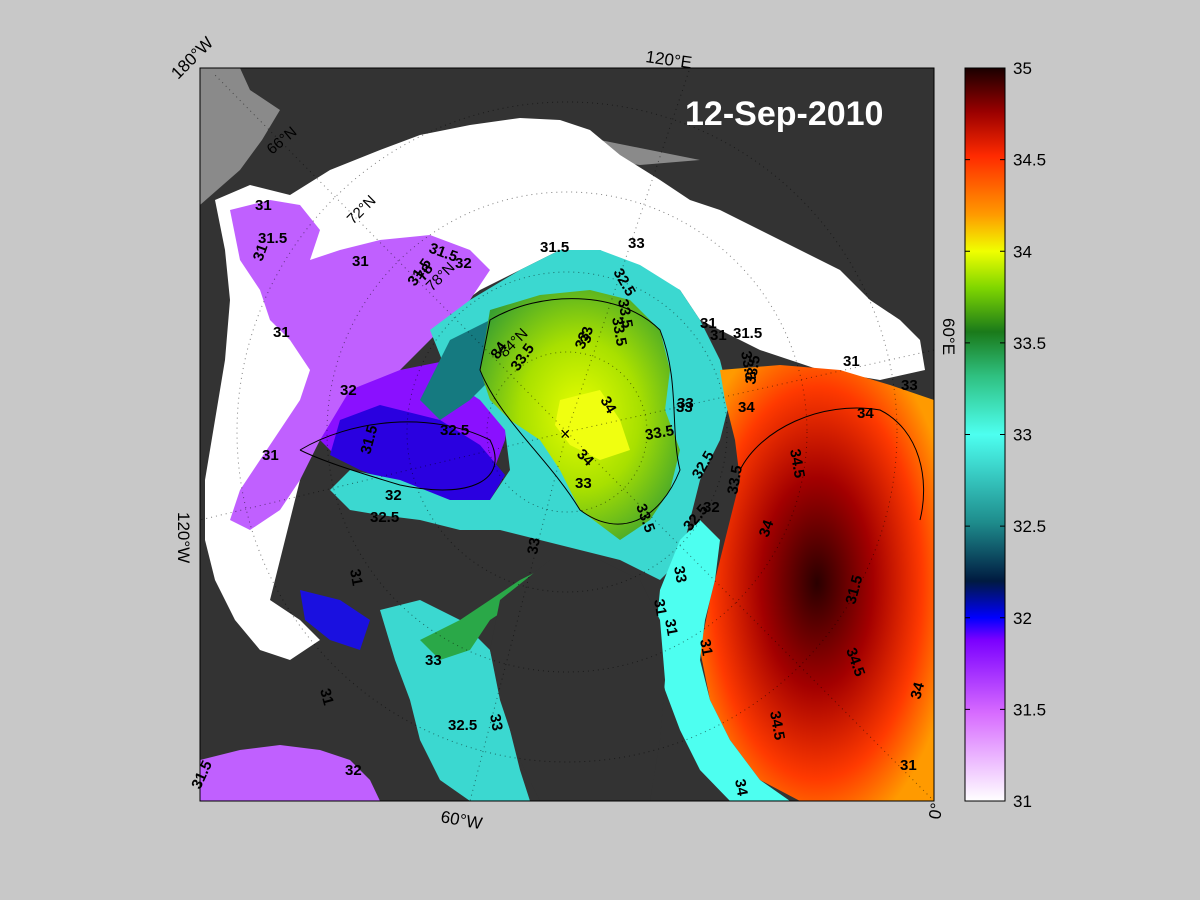 The image size is (1200, 900). What do you see at coordinates (417, 452) in the screenshot?
I see `beaufort-blue` at bounding box center [417, 452].